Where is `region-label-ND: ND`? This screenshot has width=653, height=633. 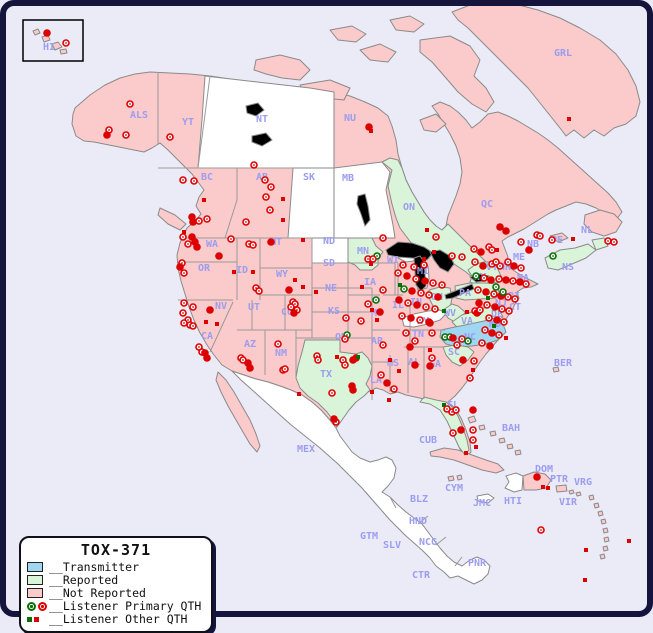 region-label-ND: ND is located at coordinates (329, 241).